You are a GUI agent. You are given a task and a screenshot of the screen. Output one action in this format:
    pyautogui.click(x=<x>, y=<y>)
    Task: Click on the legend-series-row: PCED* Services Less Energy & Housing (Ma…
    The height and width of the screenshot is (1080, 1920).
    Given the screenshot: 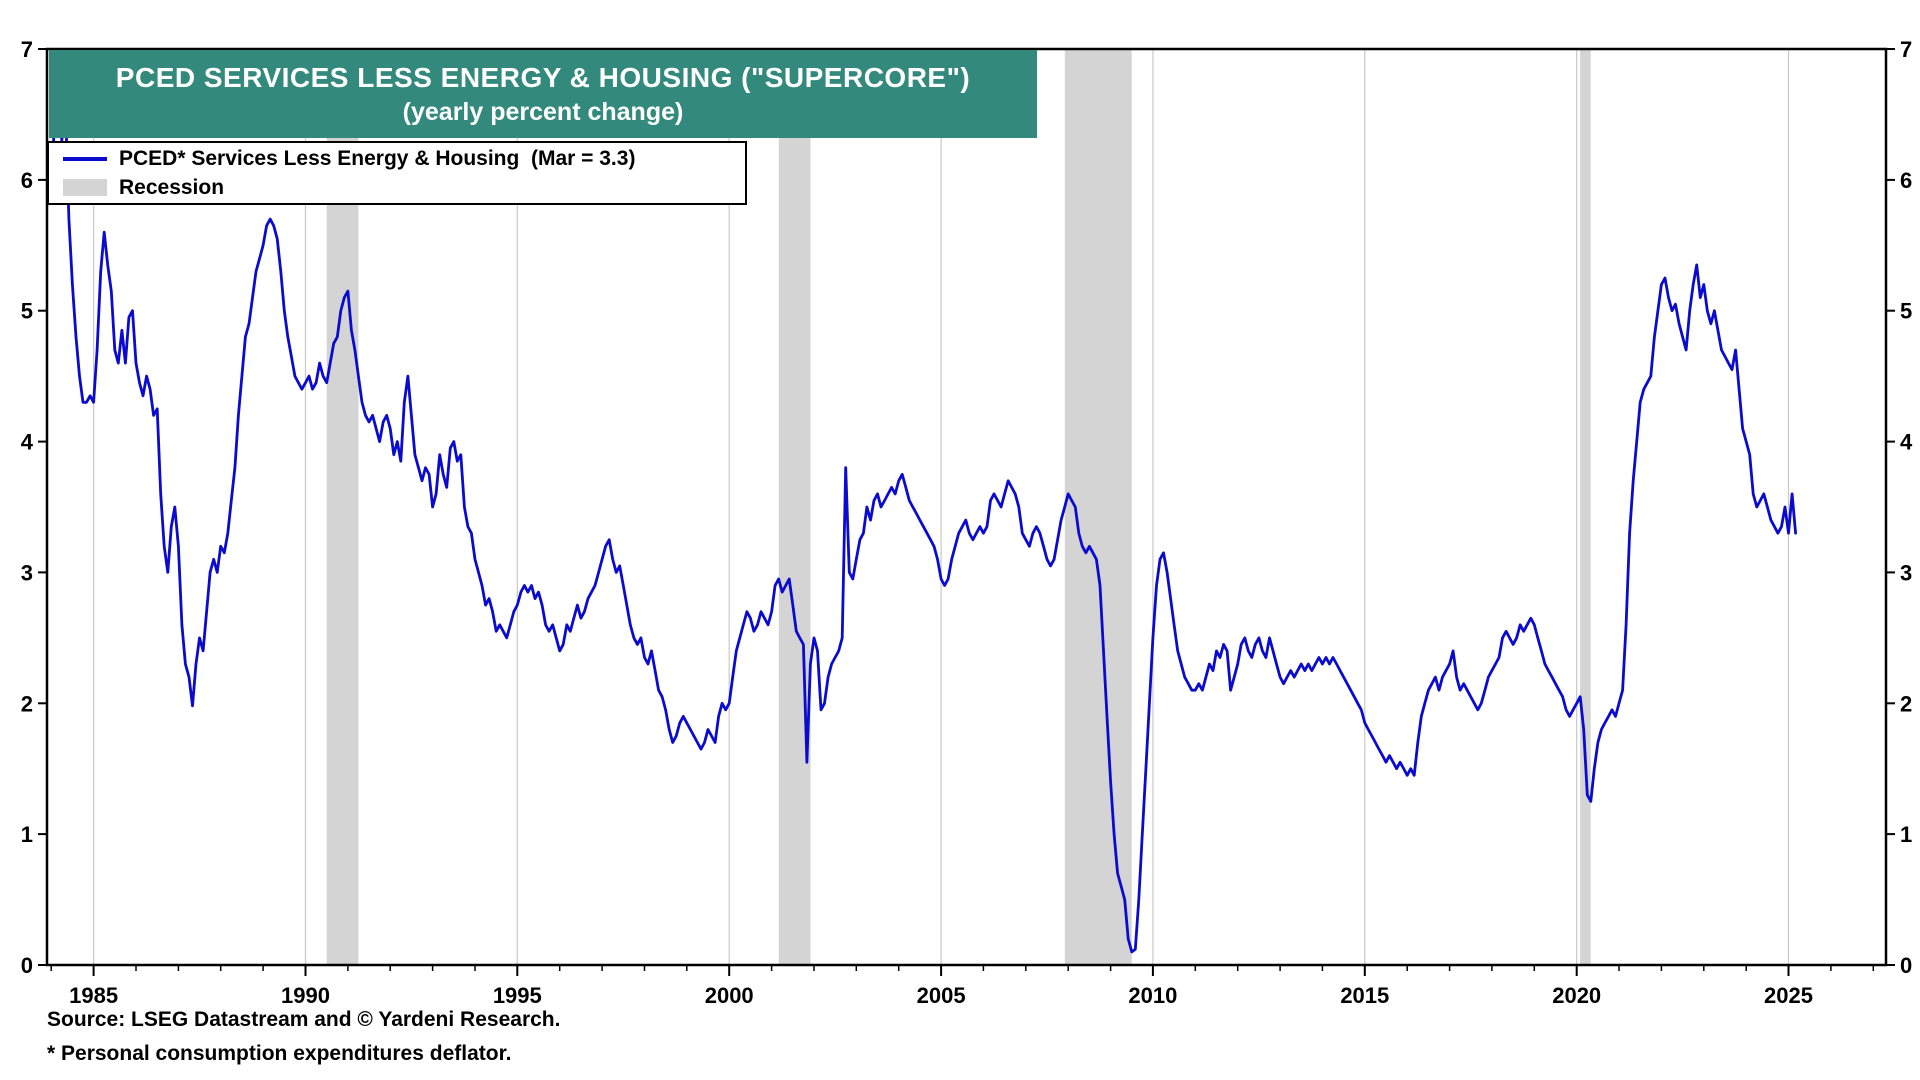 What is the action you would take?
    pyautogui.click(x=404, y=158)
    